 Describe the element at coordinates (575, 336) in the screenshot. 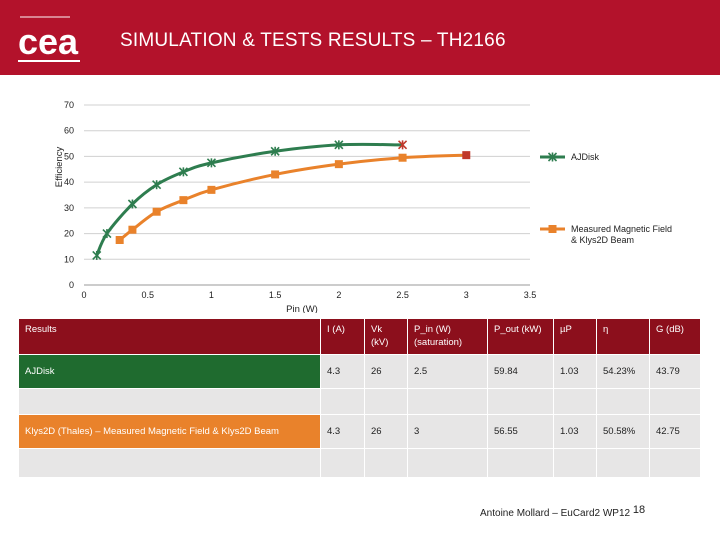

I see `header-cell: µP` at that location.